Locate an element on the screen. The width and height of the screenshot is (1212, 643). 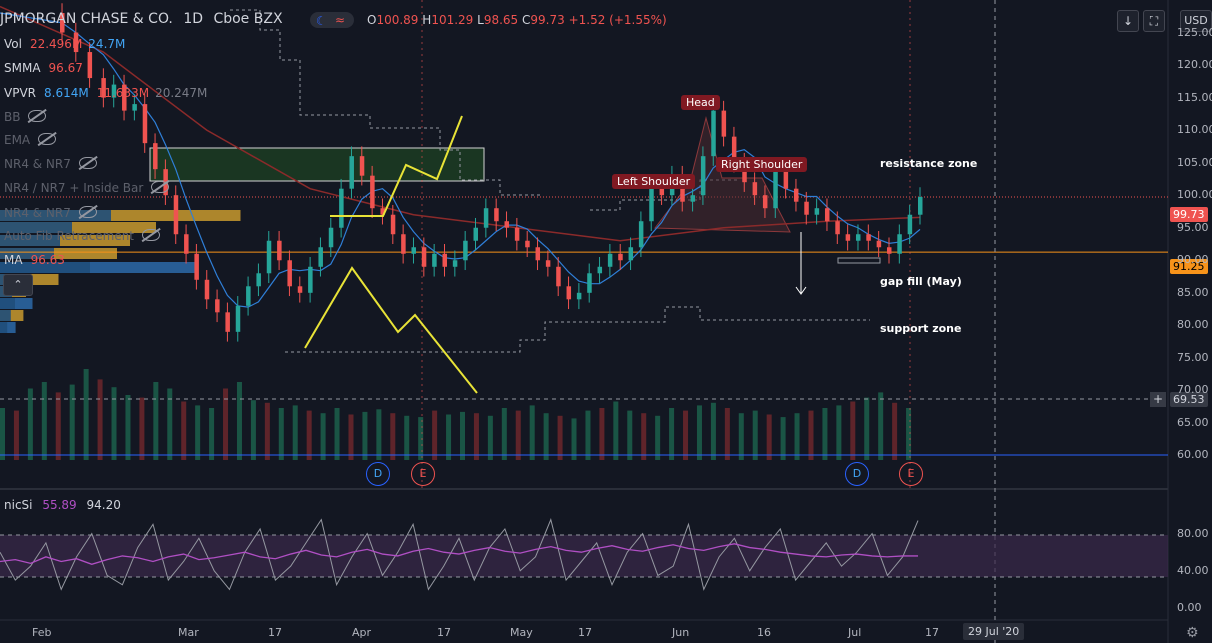
market-status-icon is located at coordinates (332, 20).